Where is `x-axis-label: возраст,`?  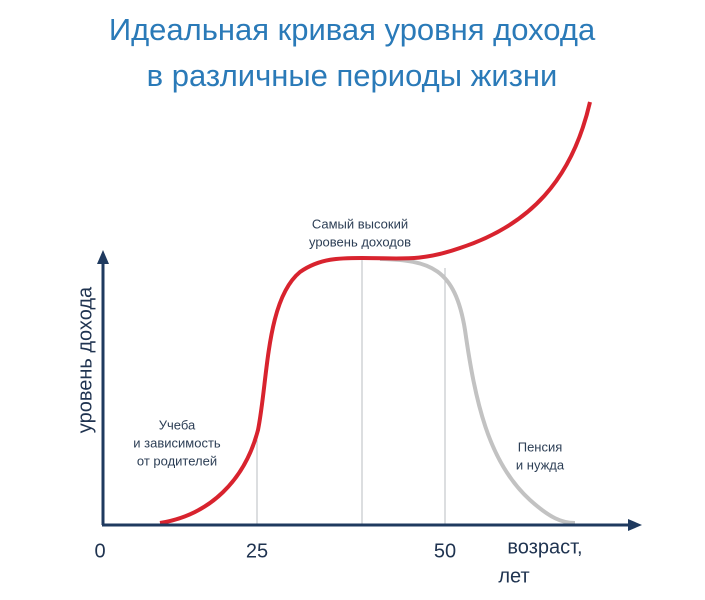
x-axis-label: возраст, is located at coordinates (544, 547).